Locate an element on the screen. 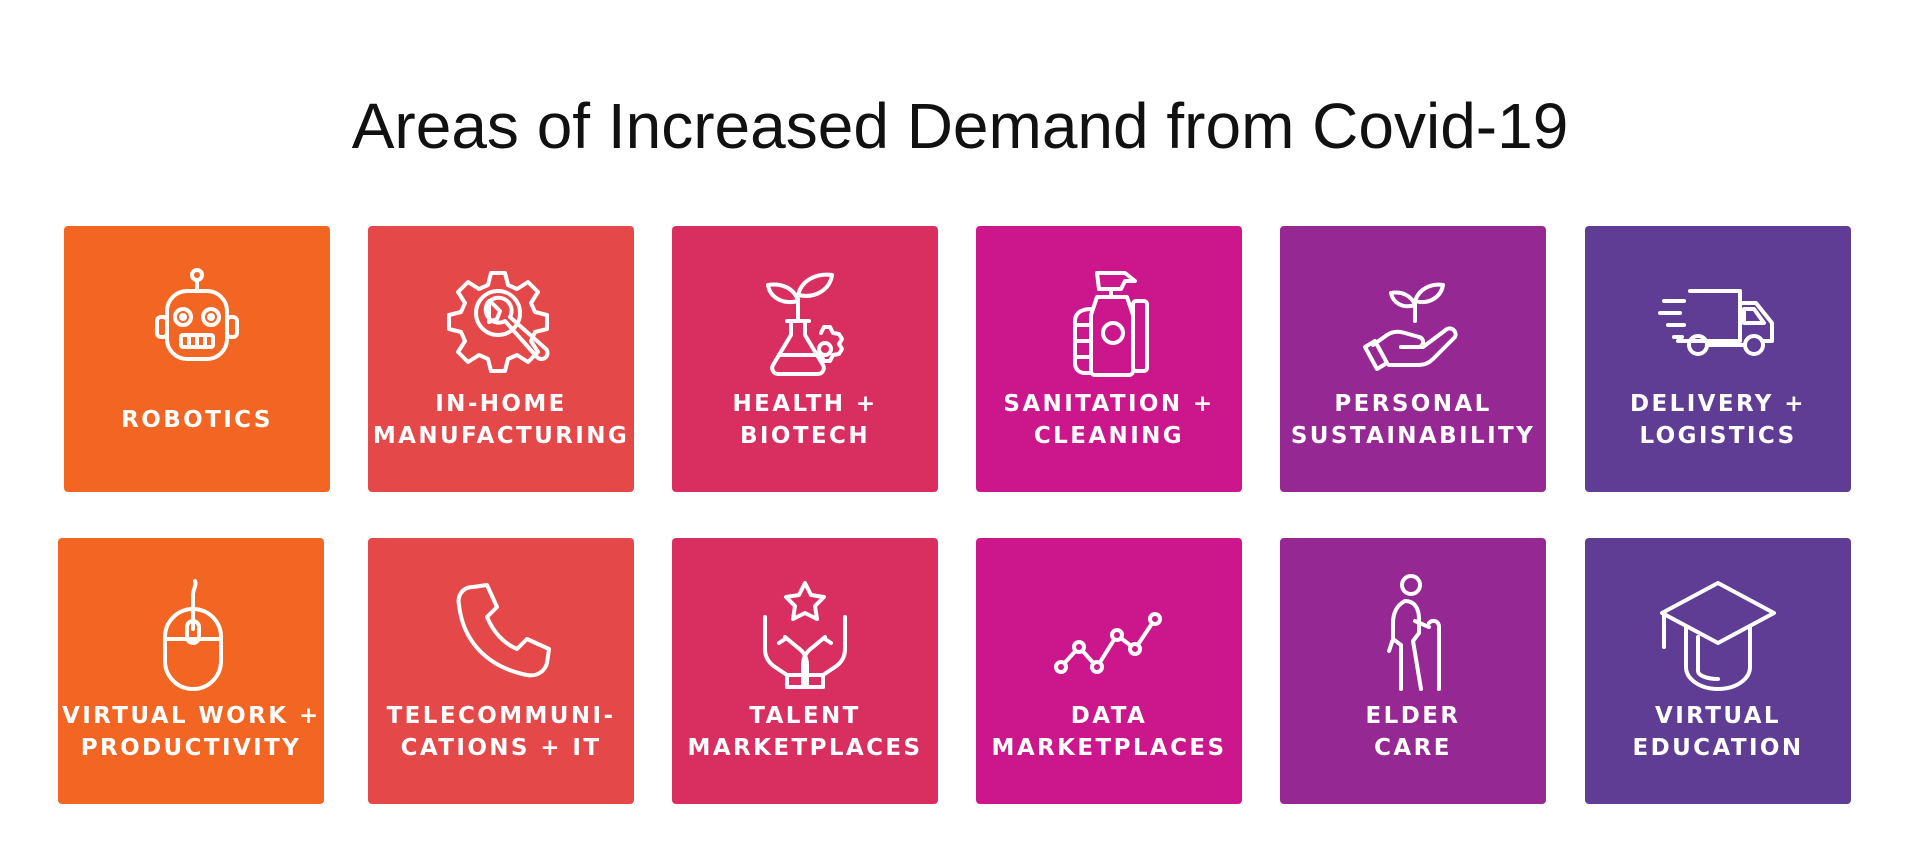 The image size is (1920, 866). tile-label: SANITATION + CLEANING is located at coordinates (1109, 420).